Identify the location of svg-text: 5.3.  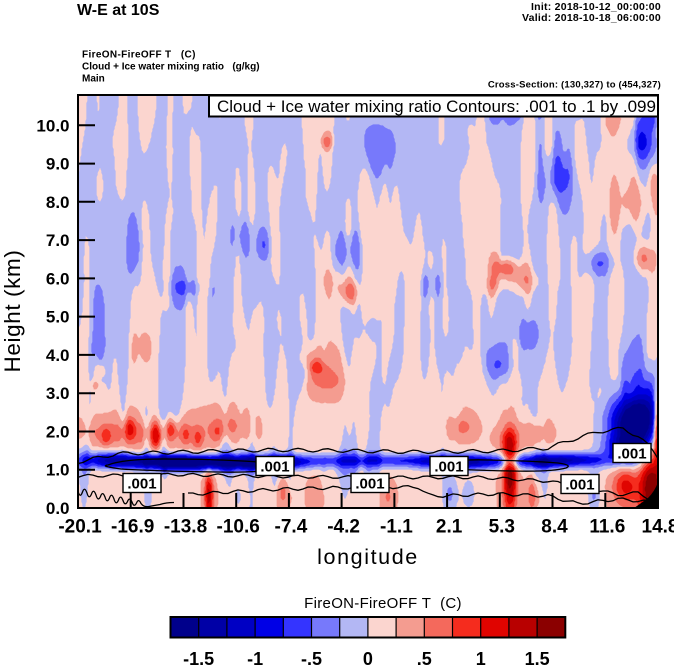
(502, 527).